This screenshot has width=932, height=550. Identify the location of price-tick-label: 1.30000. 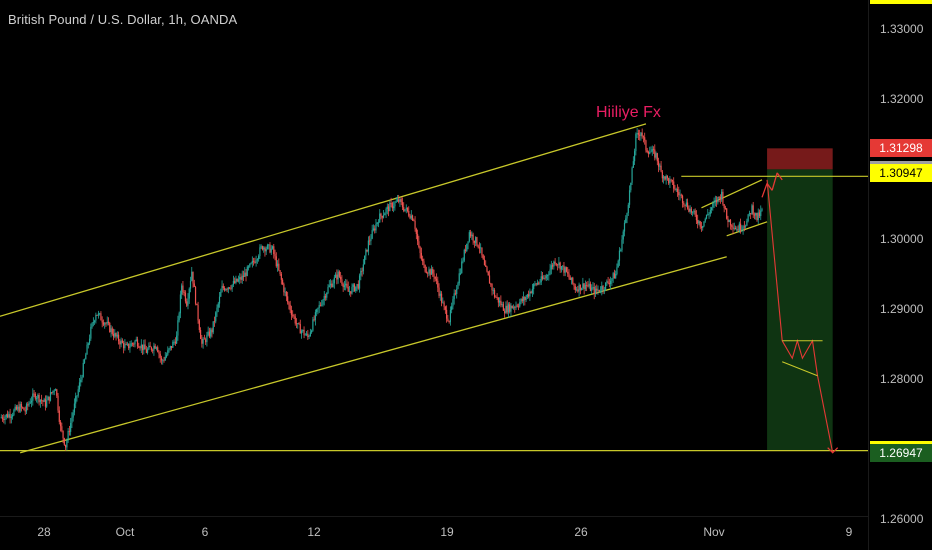
(902, 239).